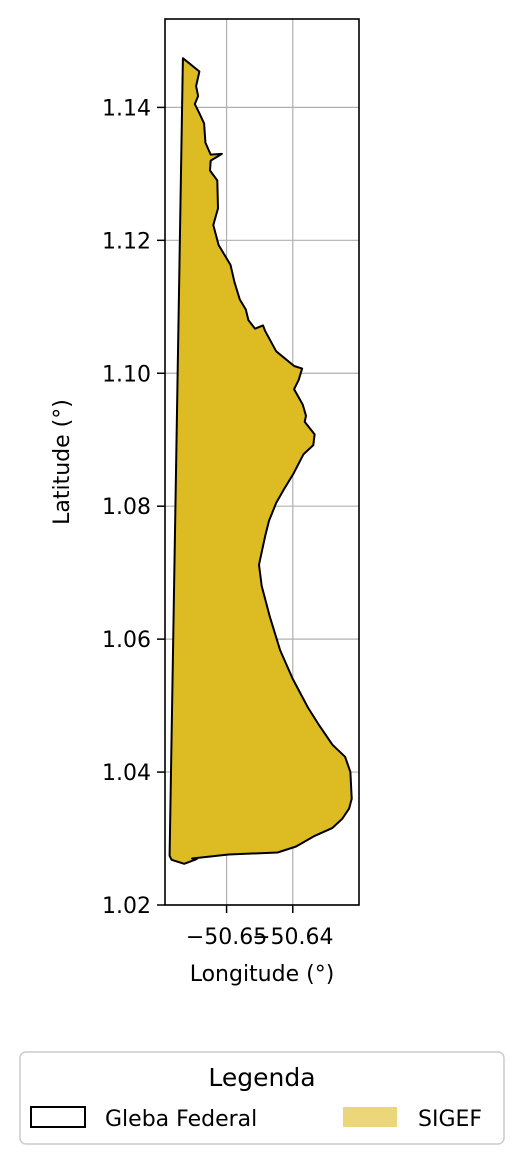 This screenshot has width=524, height=1163. I want to click on legend-swatch-sigef, so click(370, 1117).